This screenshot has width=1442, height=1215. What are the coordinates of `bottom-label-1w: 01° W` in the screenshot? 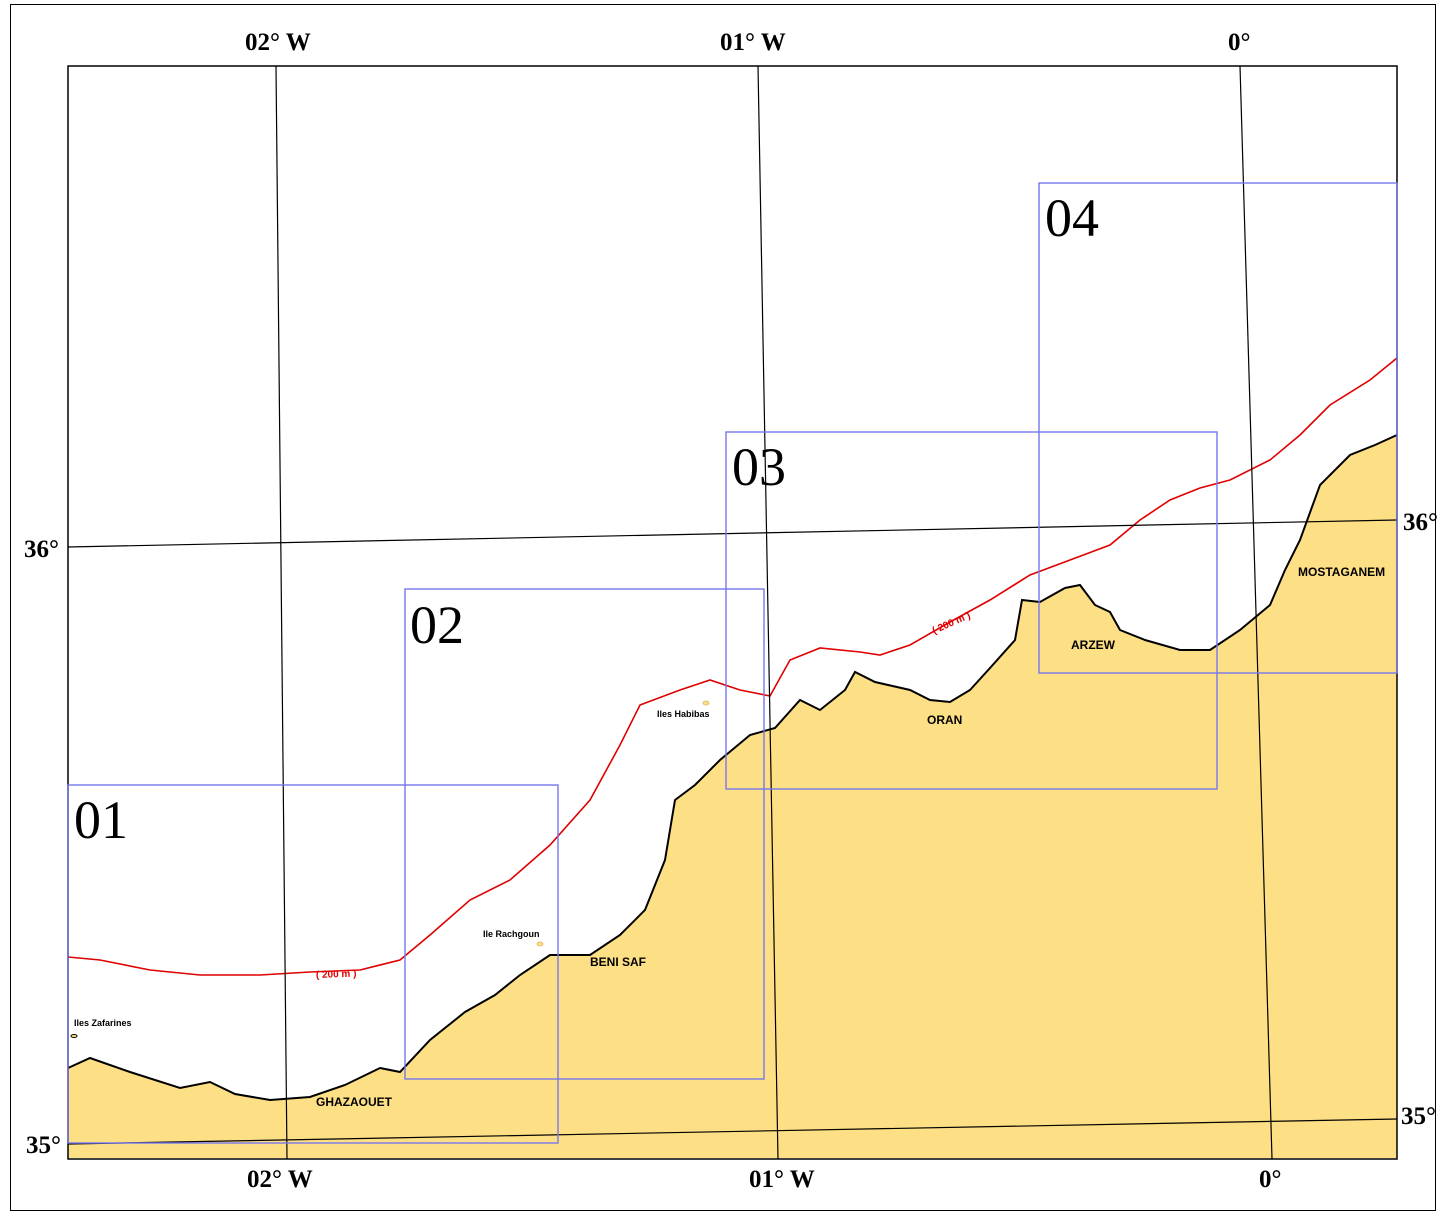 It's located at (782, 1179).